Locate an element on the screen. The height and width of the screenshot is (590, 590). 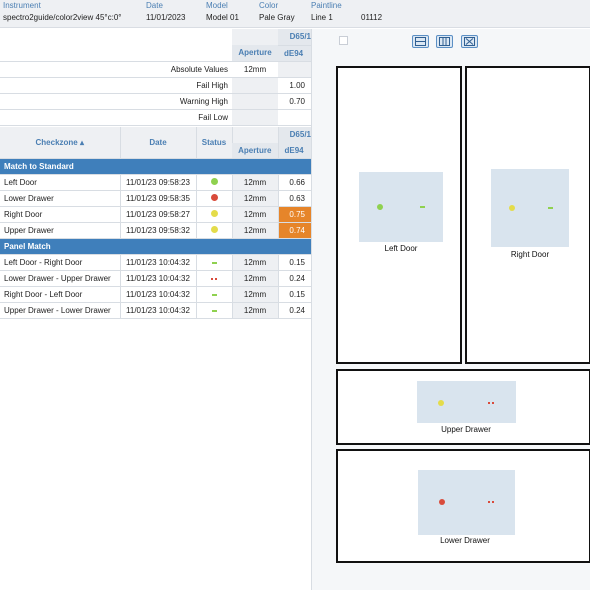
column-header-date: Date is located at coordinates (157, 142).